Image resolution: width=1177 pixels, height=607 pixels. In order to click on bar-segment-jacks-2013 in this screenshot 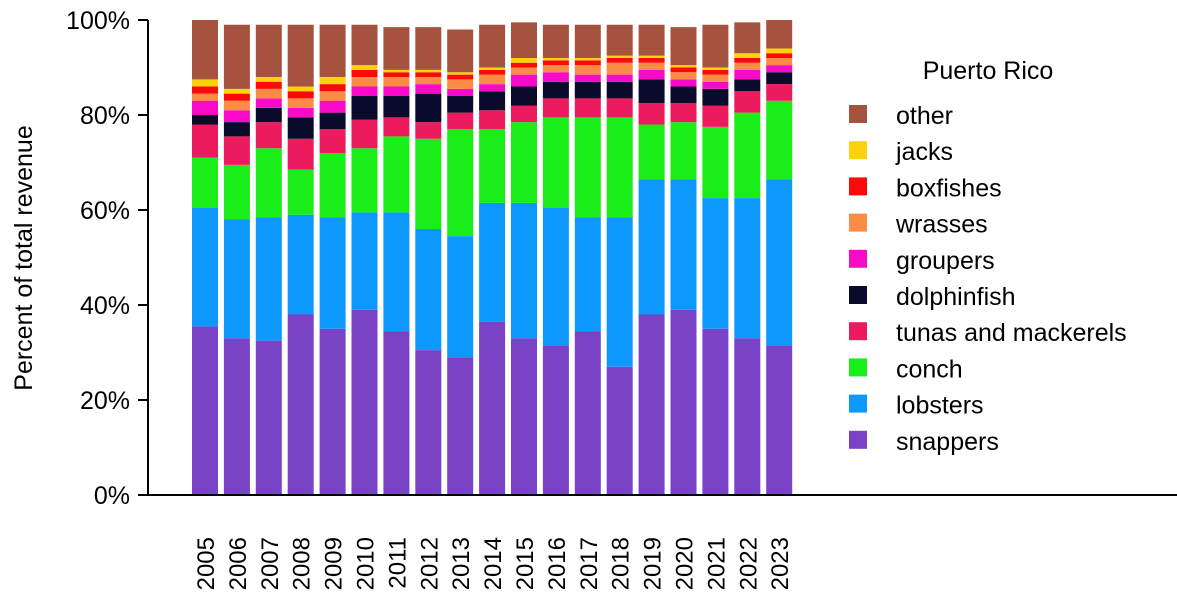, I will do `click(460, 73)`.